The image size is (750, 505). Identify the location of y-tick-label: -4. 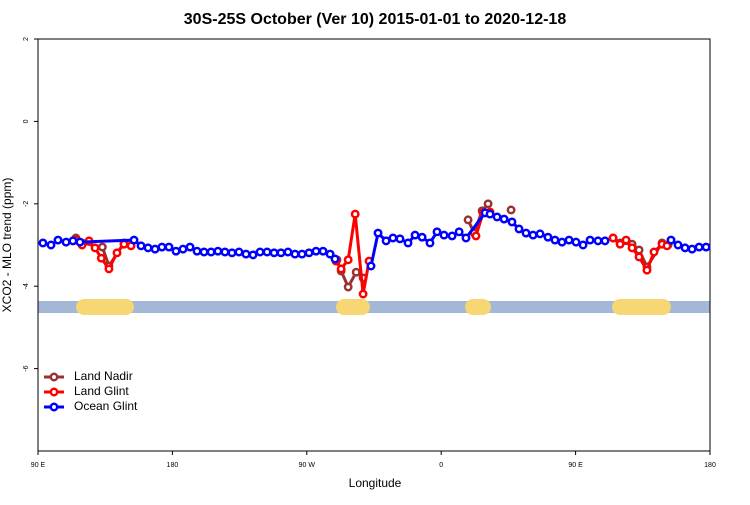
(26, 286).